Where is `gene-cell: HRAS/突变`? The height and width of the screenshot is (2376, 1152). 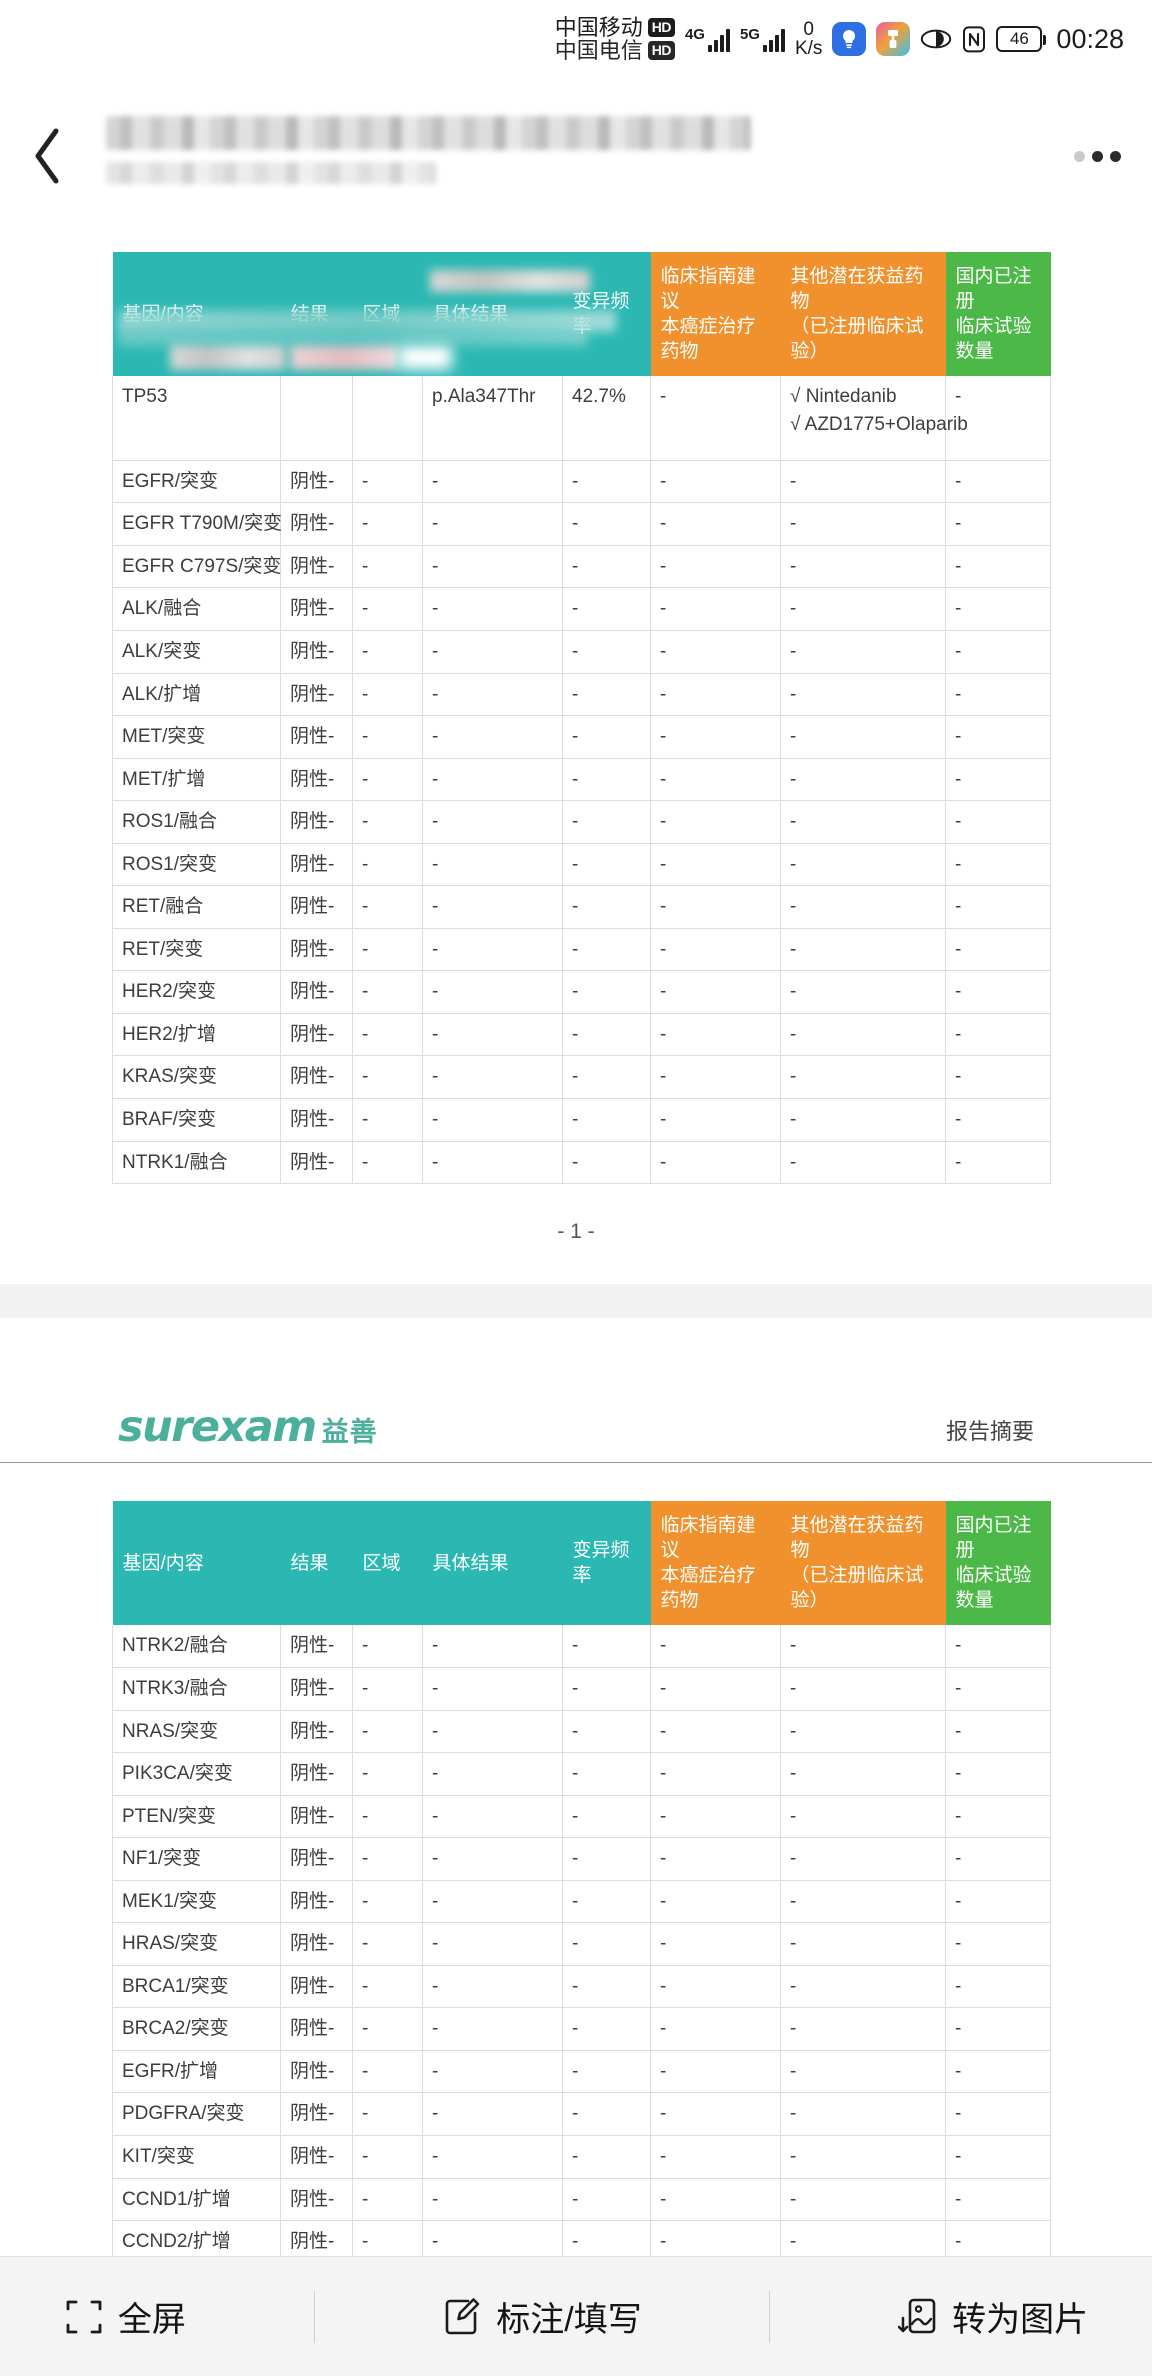 gene-cell: HRAS/突变 is located at coordinates (196, 1944).